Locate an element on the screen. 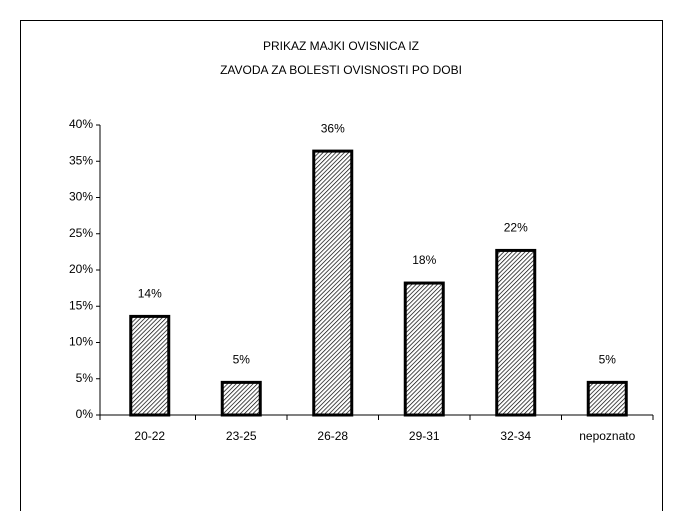 Image resolution: width=683 pixels, height=511 pixels. y-tick-label: 0% is located at coordinates (85, 414).